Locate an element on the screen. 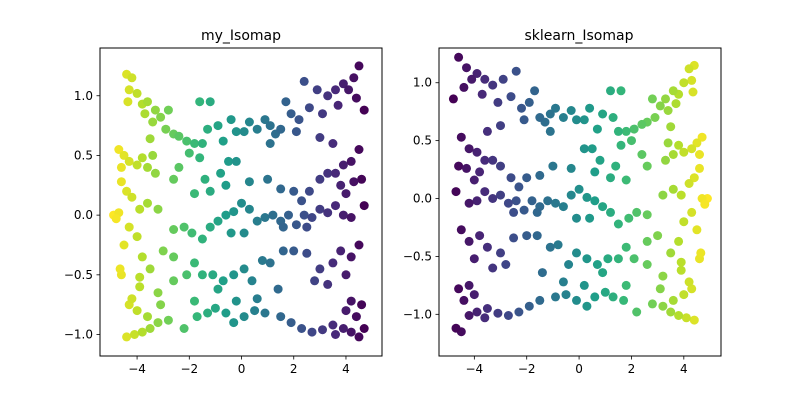  chart-title: sklearn_Isomap is located at coordinates (579, 36).